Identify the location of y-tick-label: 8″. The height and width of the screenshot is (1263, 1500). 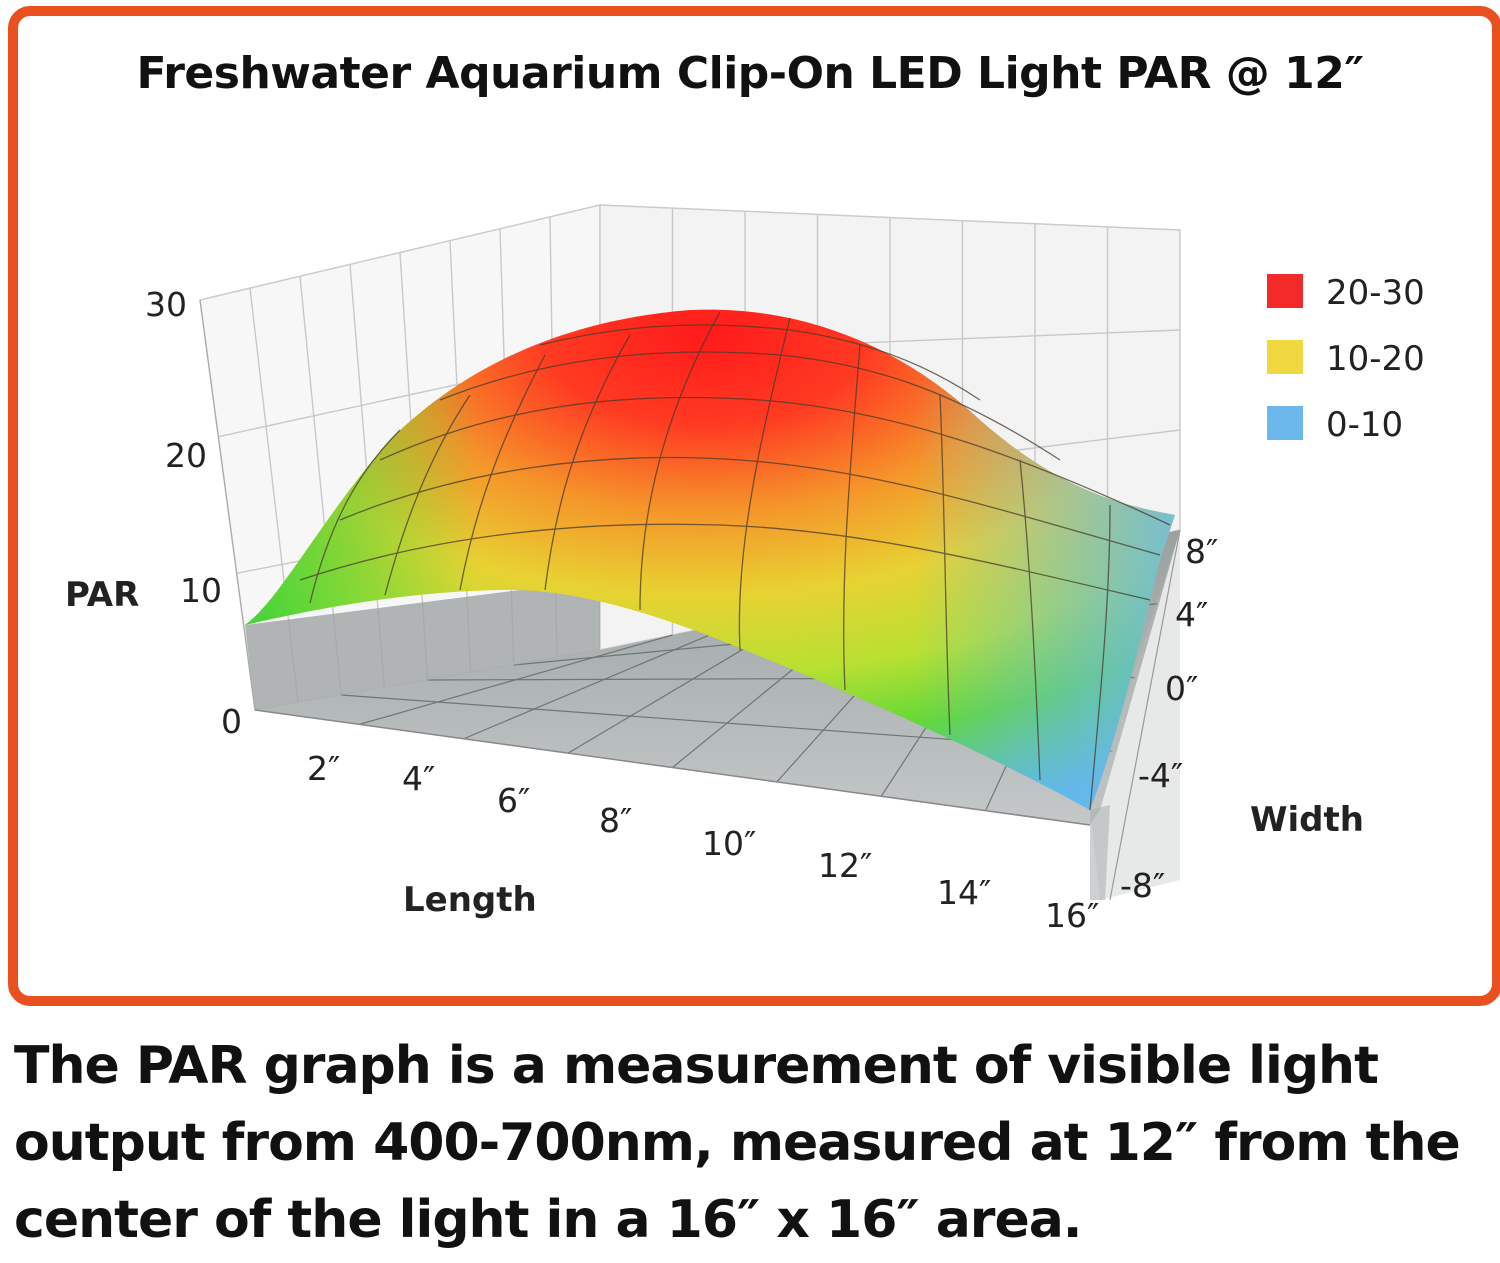
(1201, 551).